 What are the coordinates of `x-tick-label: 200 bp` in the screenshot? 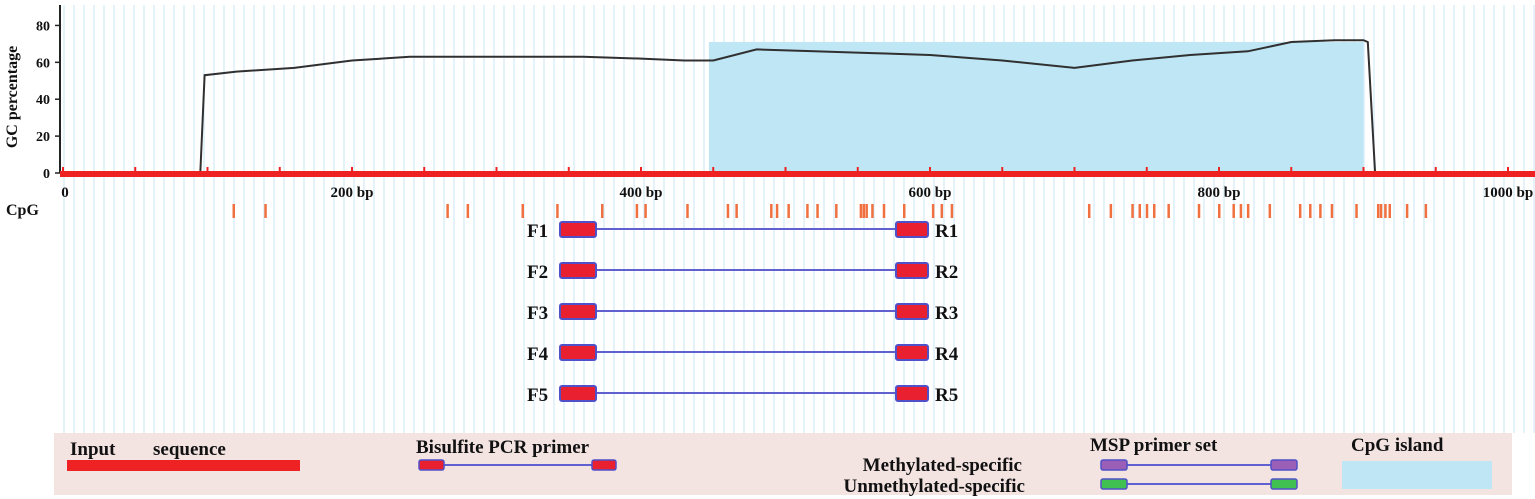 It's located at (352, 193).